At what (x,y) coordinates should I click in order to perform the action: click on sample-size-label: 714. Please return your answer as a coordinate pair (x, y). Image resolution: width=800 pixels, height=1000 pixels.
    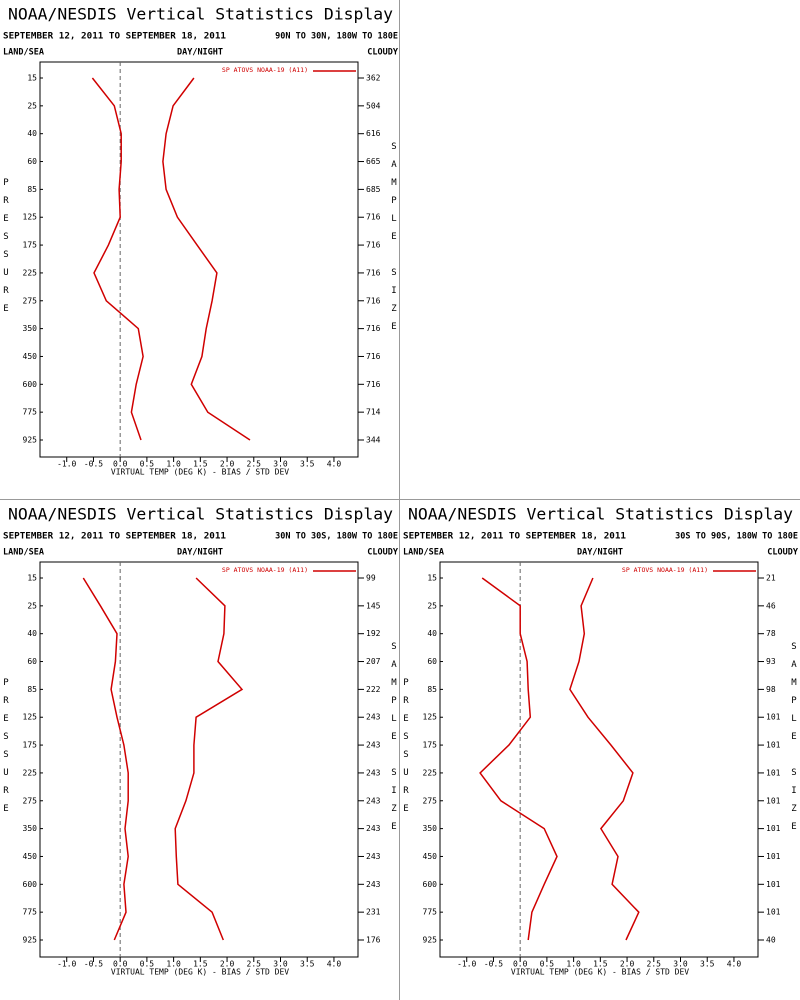
    Looking at the image, I should click on (373, 412).